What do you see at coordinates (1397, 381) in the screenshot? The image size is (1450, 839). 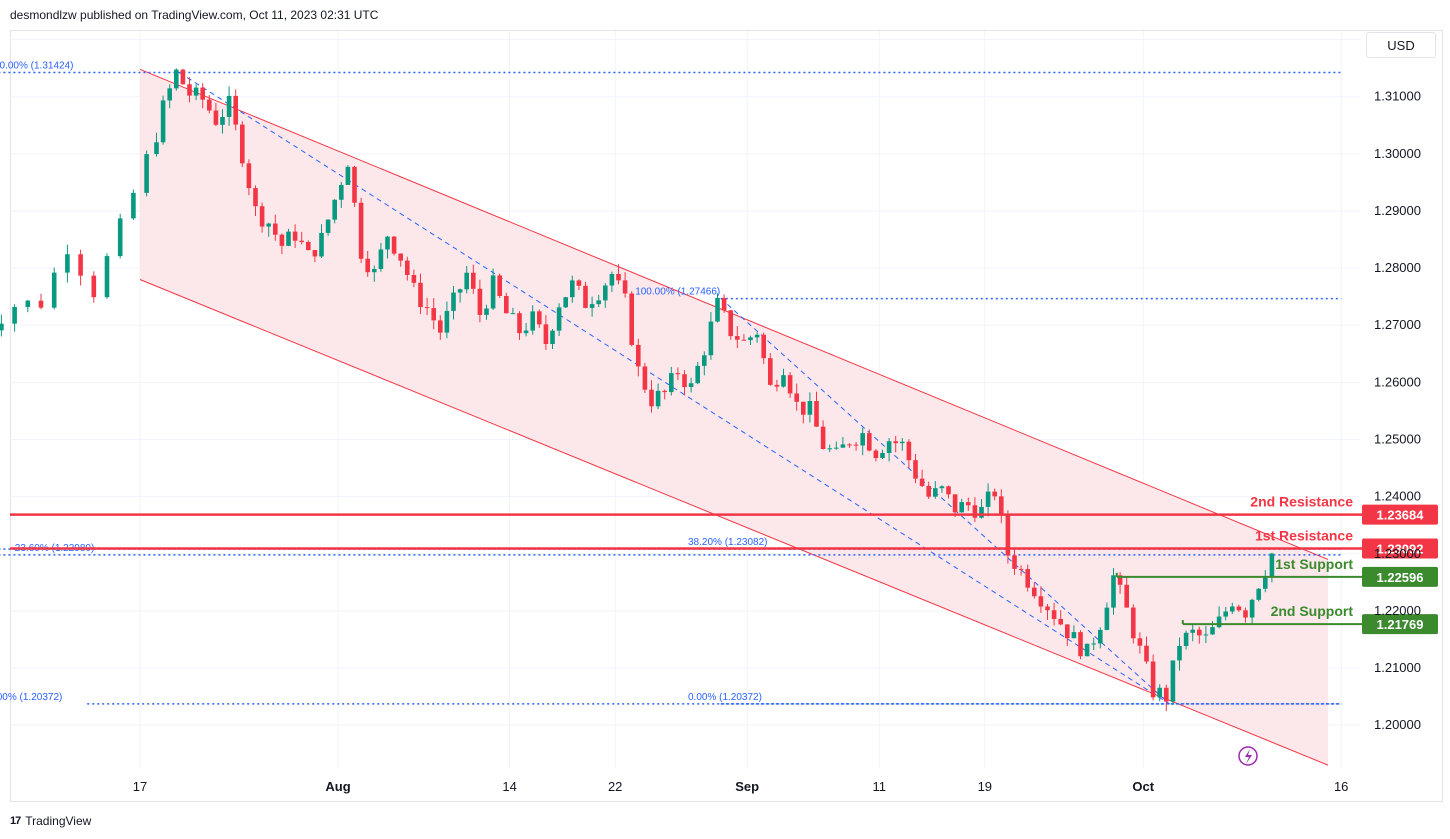 I see `price-tick-label: 1.26000` at bounding box center [1397, 381].